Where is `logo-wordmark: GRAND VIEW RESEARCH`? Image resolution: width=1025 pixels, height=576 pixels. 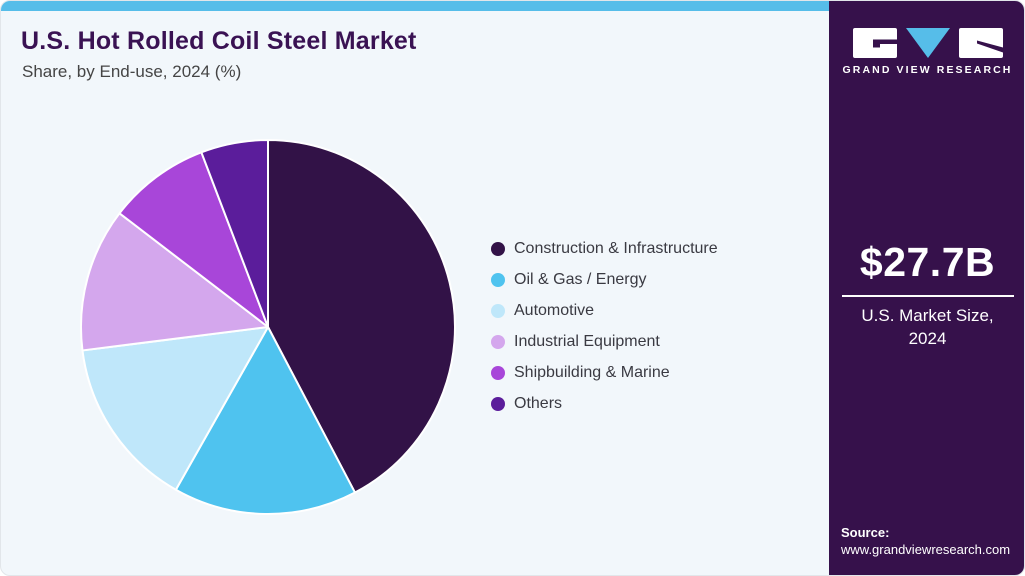 logo-wordmark: GRAND VIEW RESEARCH is located at coordinates (927, 70).